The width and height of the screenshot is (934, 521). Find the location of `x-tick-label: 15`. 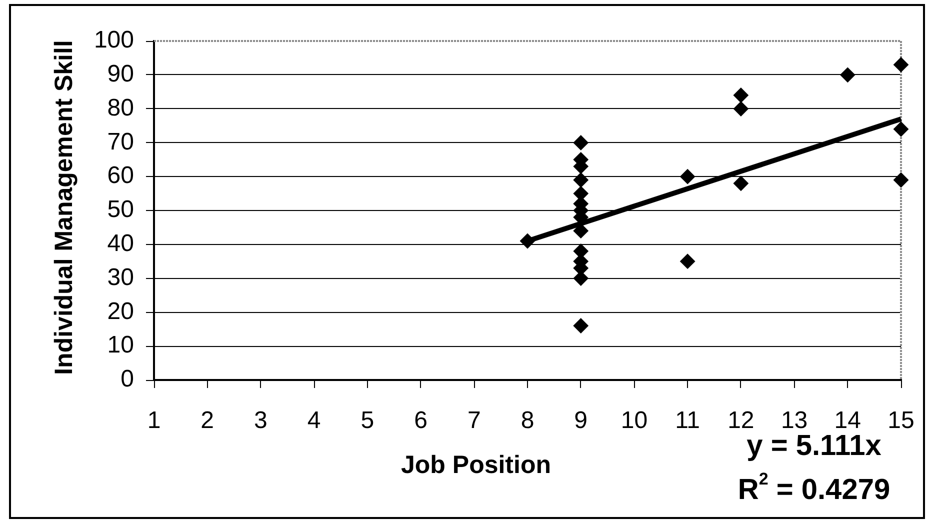

x-tick-label: 15 is located at coordinates (901, 420).